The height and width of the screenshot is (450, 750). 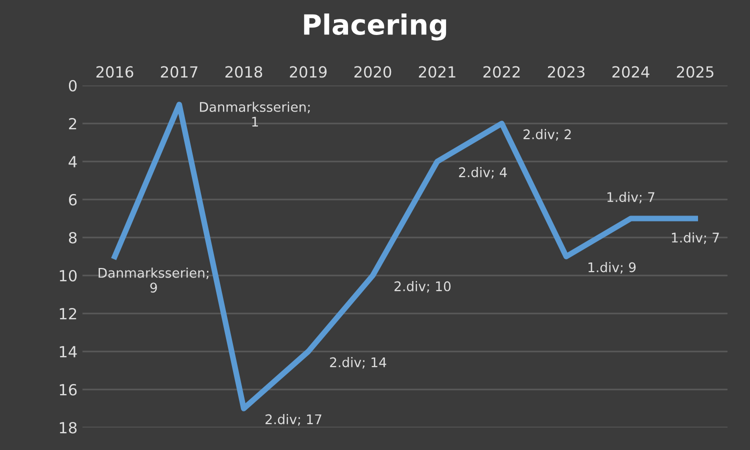 What do you see at coordinates (547, 135) in the screenshot?
I see `data-label: 2.div; 2` at bounding box center [547, 135].